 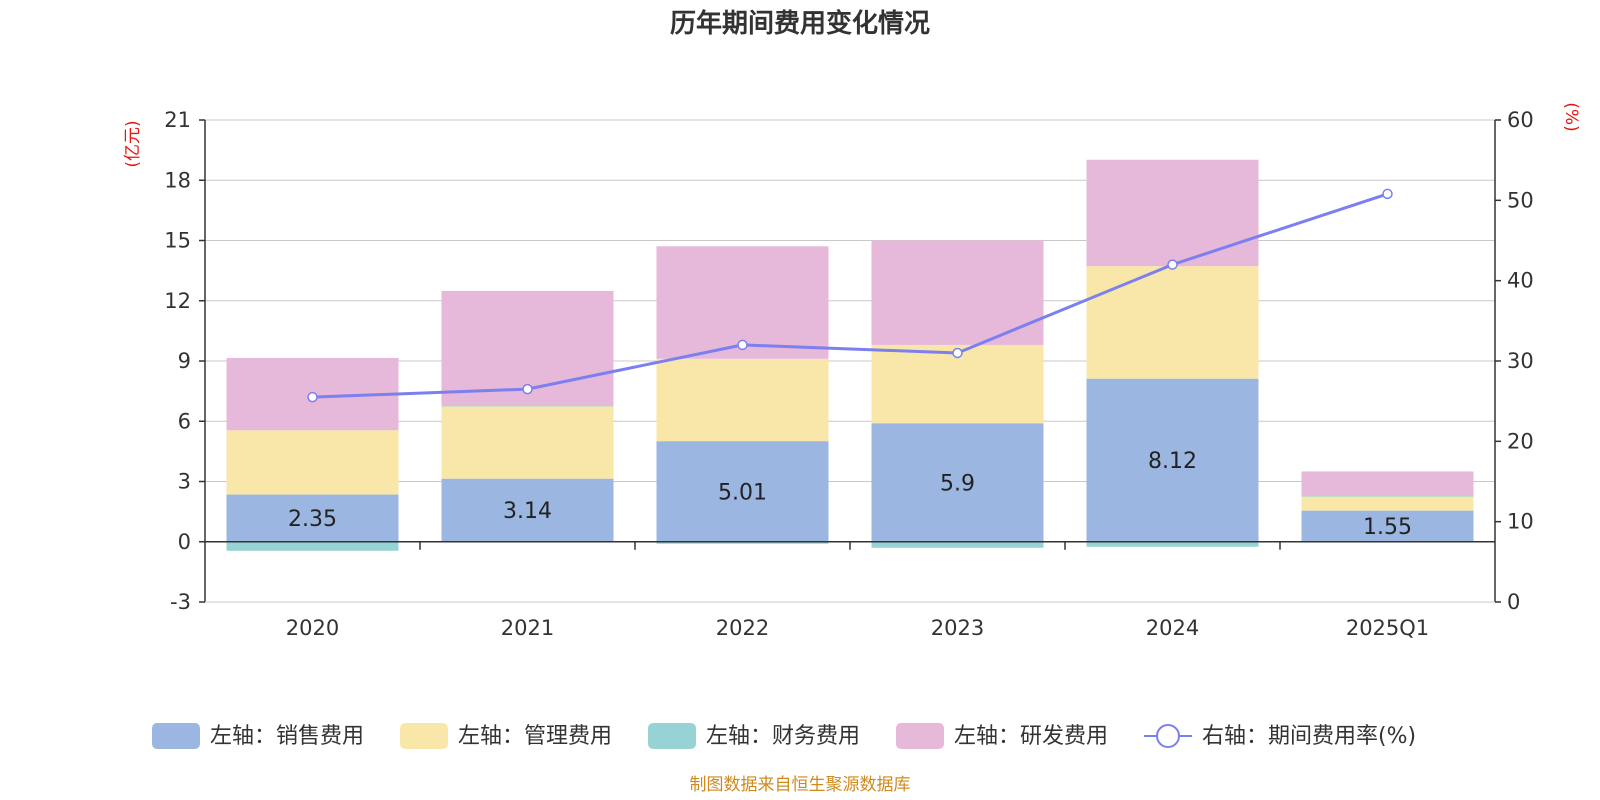 I want to click on source-note: 制图数据来自恒生聚源数据库, so click(x=800, y=785).